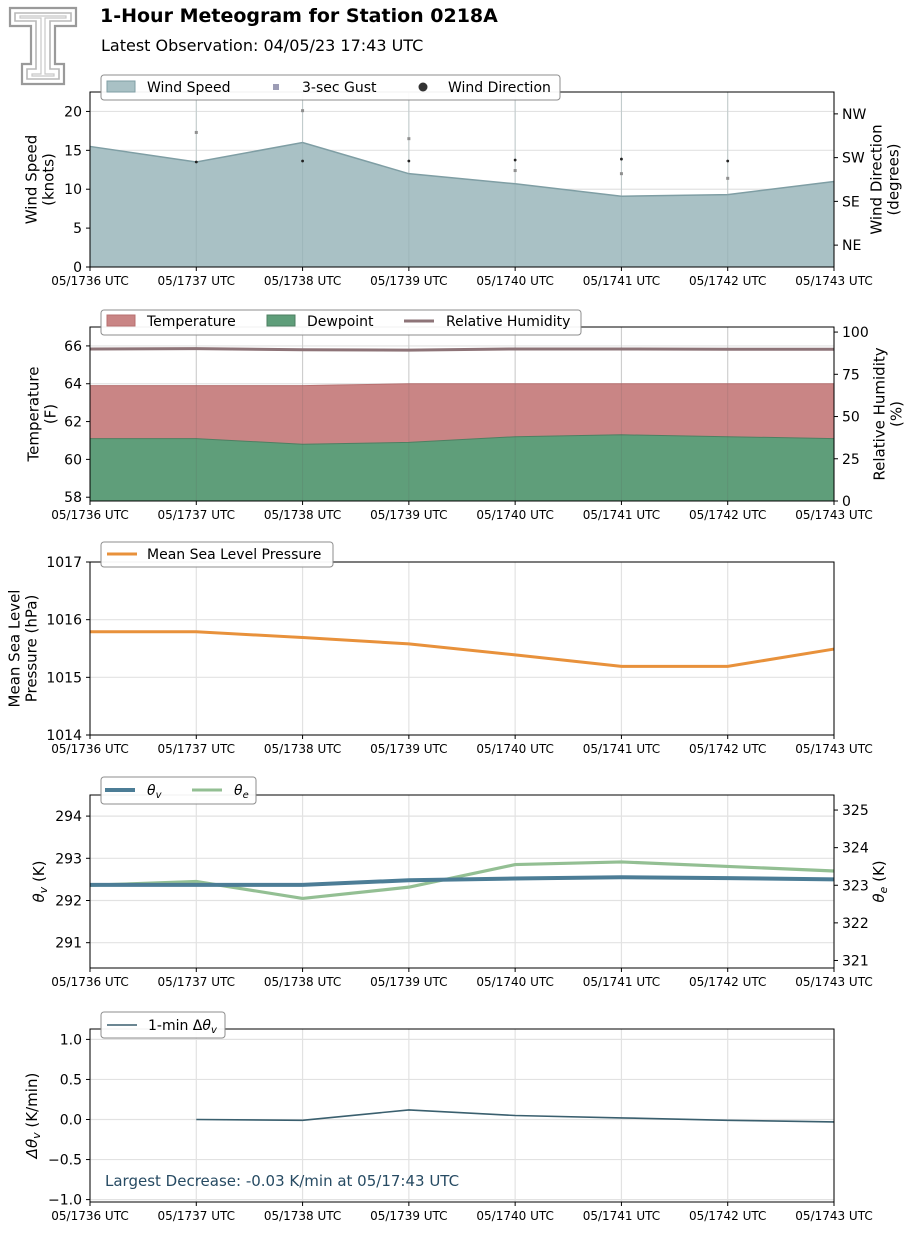 Image resolution: width=913 pixels, height=1235 pixels. I want to click on y2-tick-label: 50, so click(851, 418).